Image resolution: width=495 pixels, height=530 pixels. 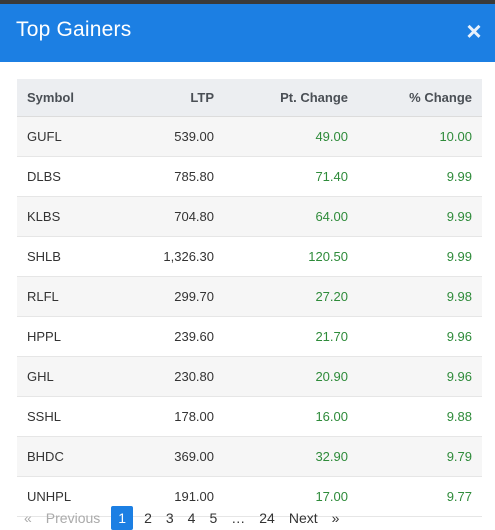 What do you see at coordinates (44, 416) in the screenshot?
I see `symbol-cell: SSHL` at bounding box center [44, 416].